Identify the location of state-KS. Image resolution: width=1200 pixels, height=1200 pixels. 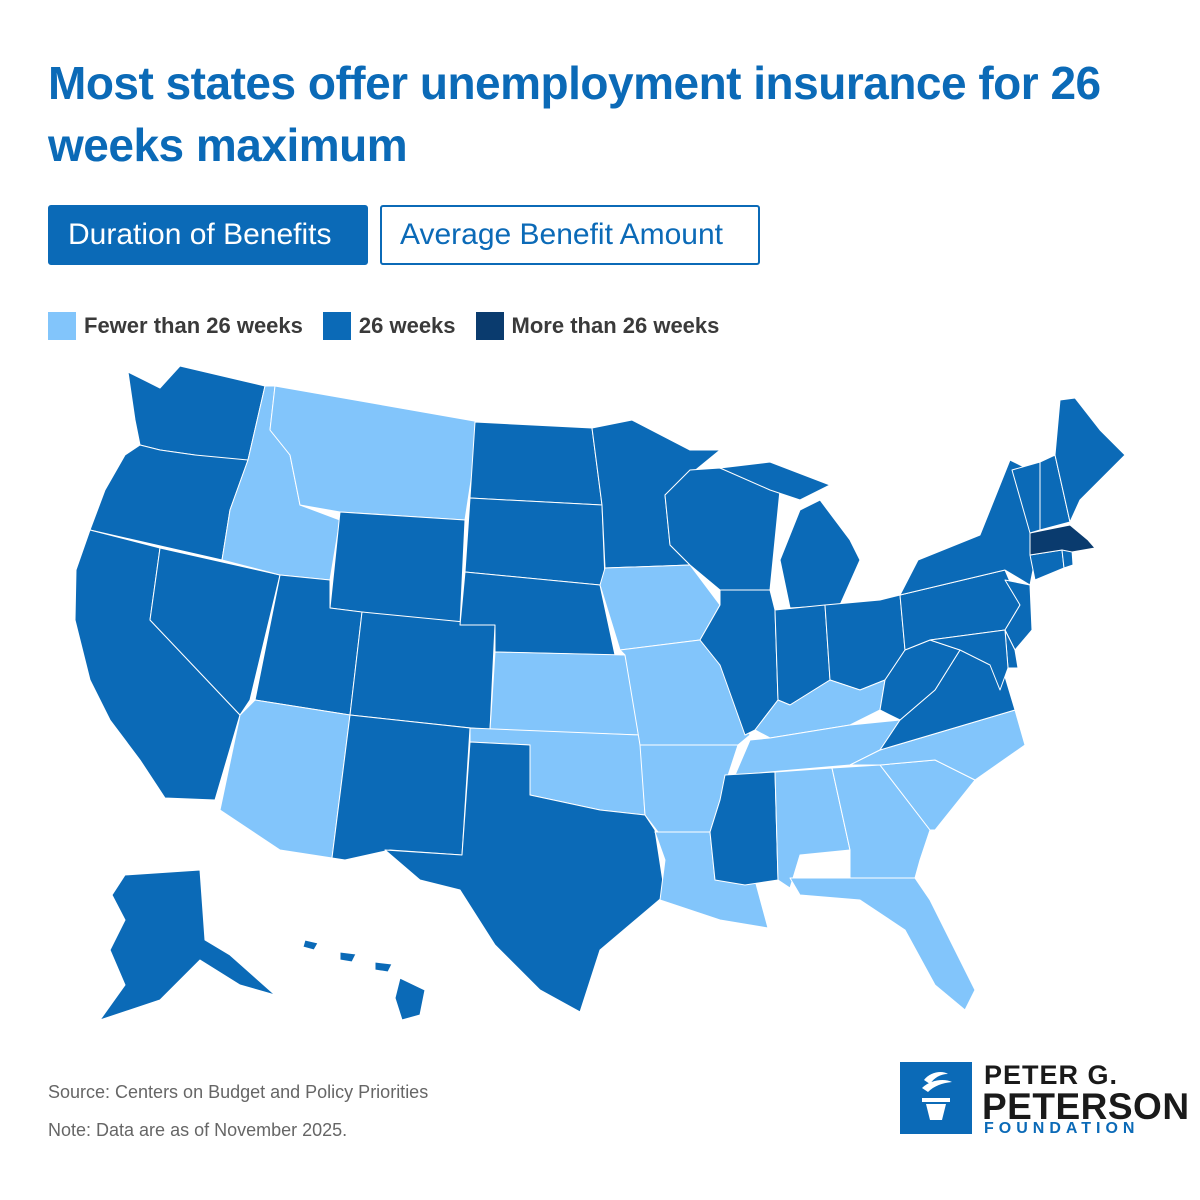
(565, 693).